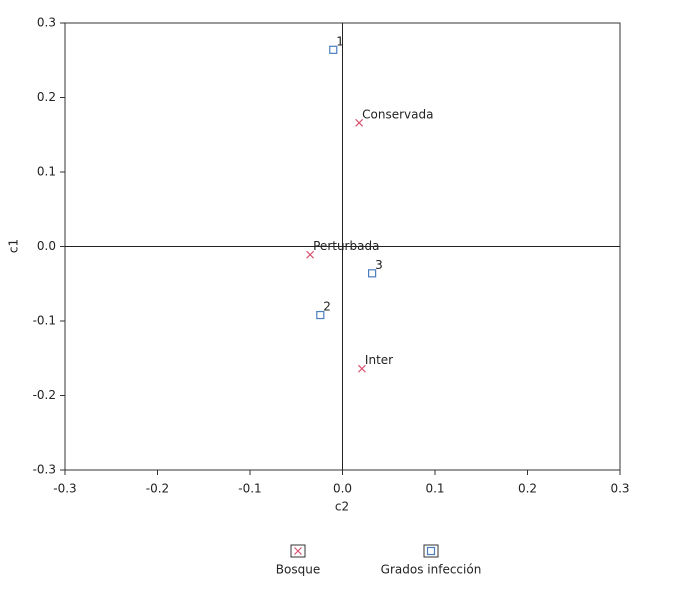 Image resolution: width=684 pixels, height=602 pixels. Describe the element at coordinates (46, 172) in the screenshot. I see `y-tick-label: 0.1` at that location.